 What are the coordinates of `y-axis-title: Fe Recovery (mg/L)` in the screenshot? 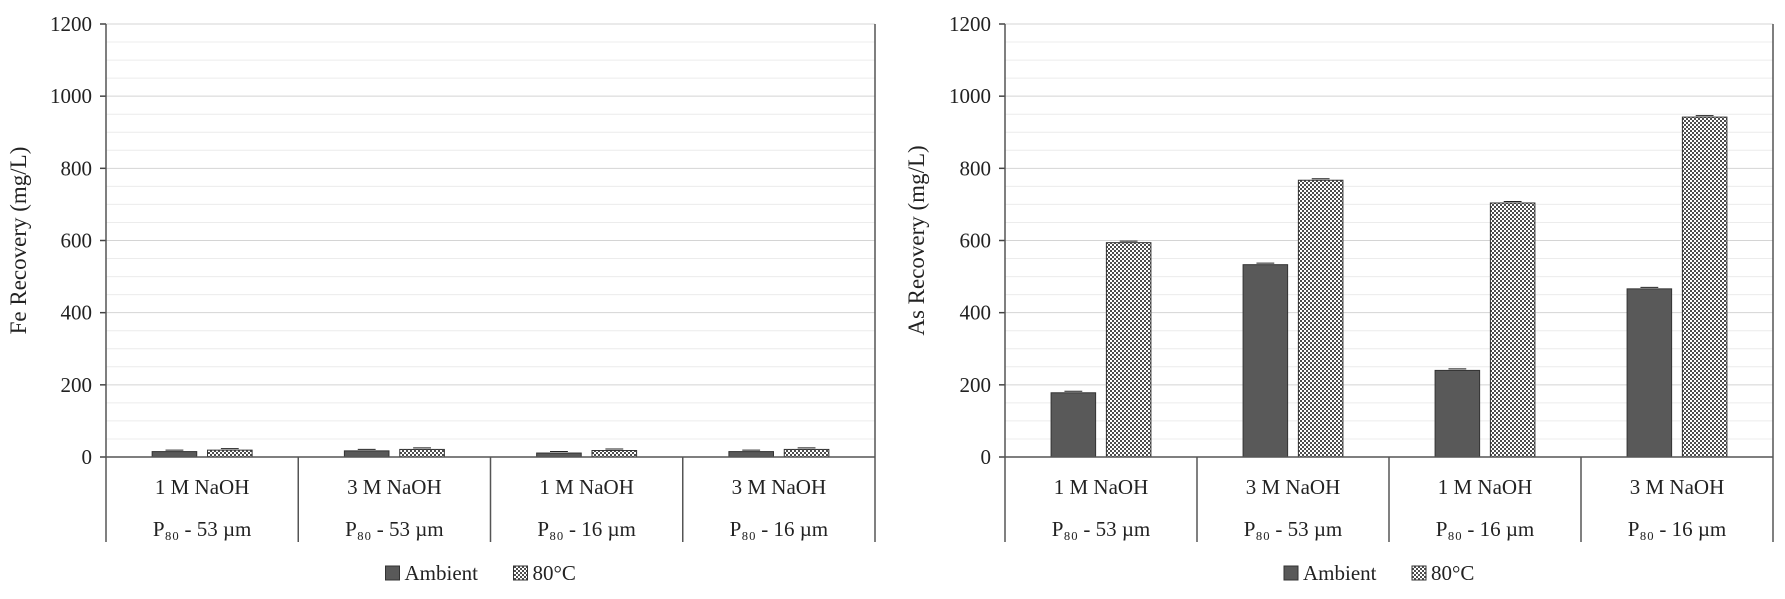 It's located at (18, 241).